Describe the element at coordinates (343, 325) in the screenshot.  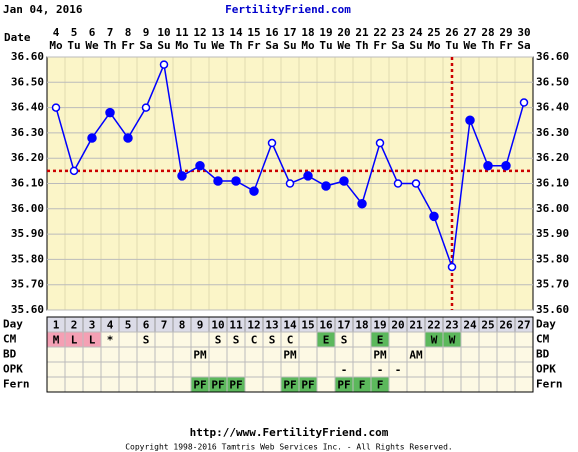
I see `day-label: 17` at that location.